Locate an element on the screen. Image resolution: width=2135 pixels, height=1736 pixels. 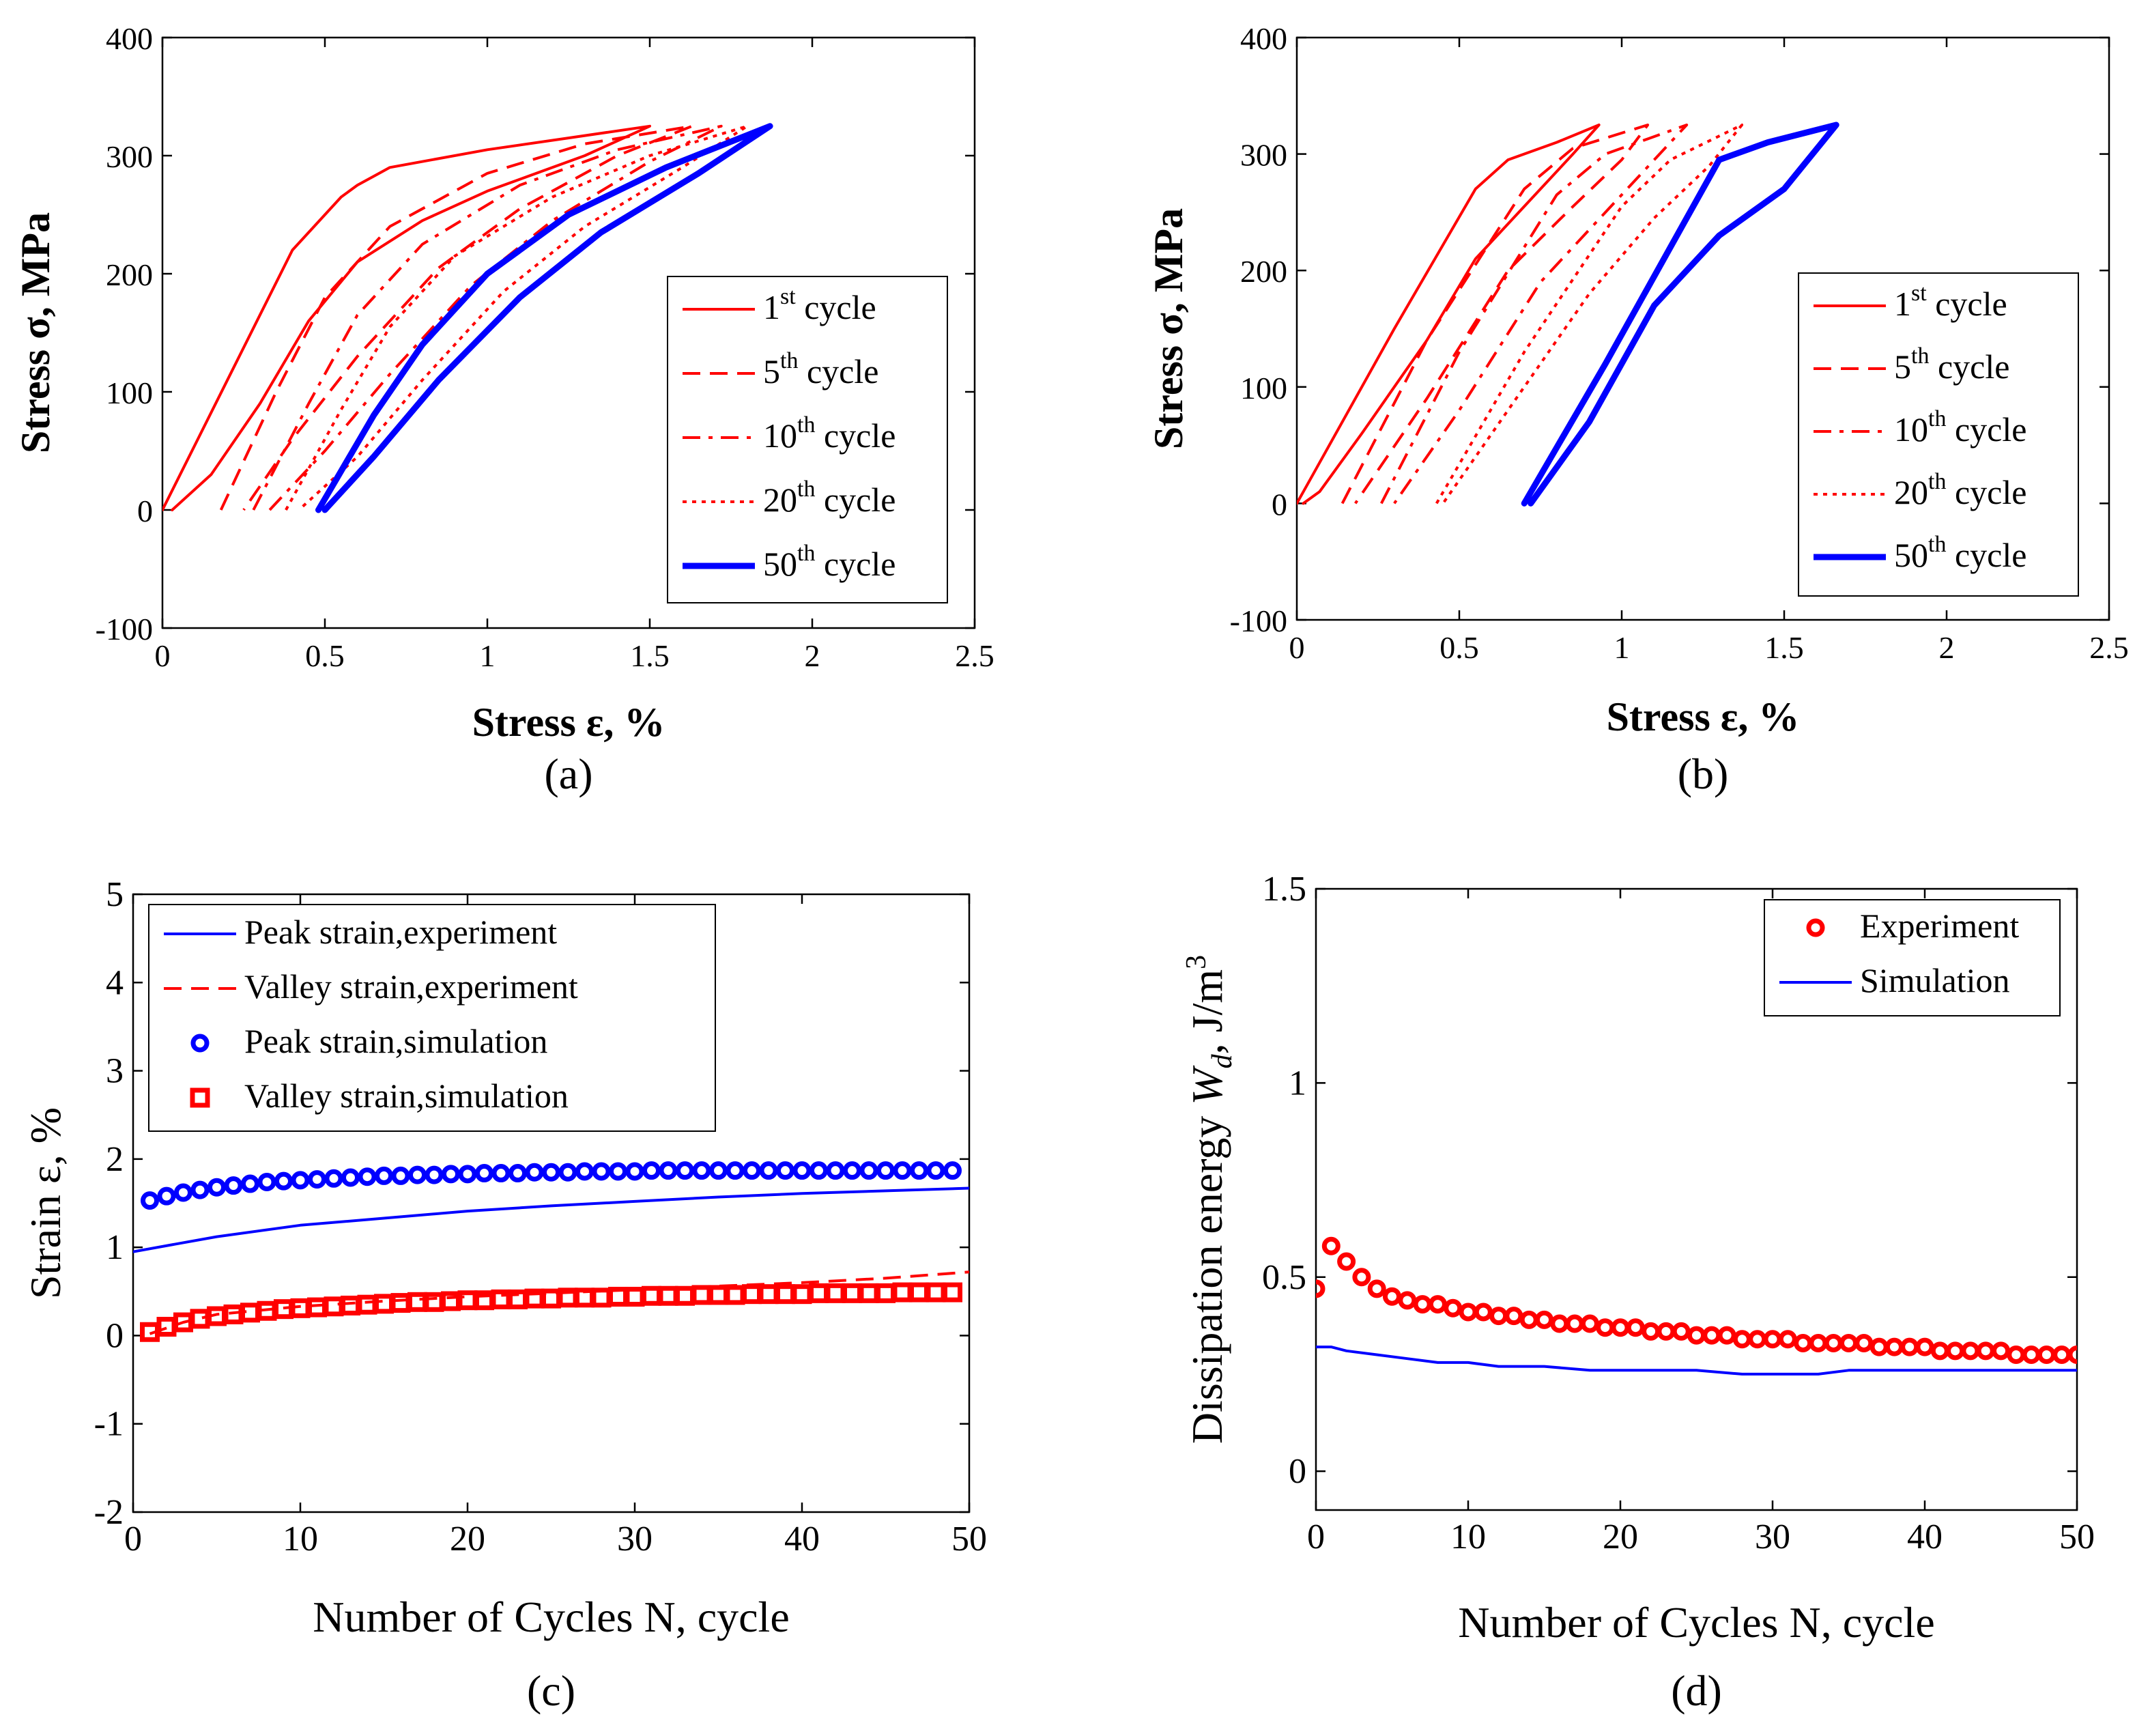
x-tick-label: 50 is located at coordinates (969, 1539).